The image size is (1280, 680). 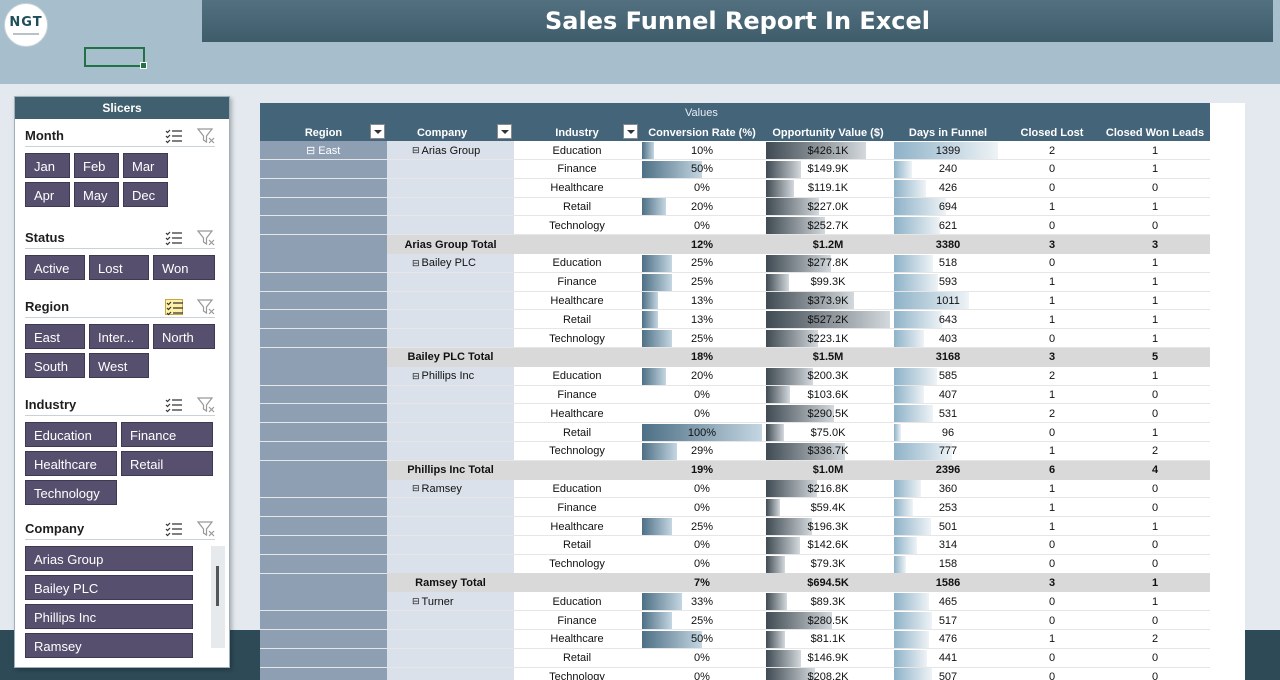 What do you see at coordinates (735, 526) in the screenshot?
I see `pivot-row: Healthcare 25% $196.3K 501 1 1` at bounding box center [735, 526].